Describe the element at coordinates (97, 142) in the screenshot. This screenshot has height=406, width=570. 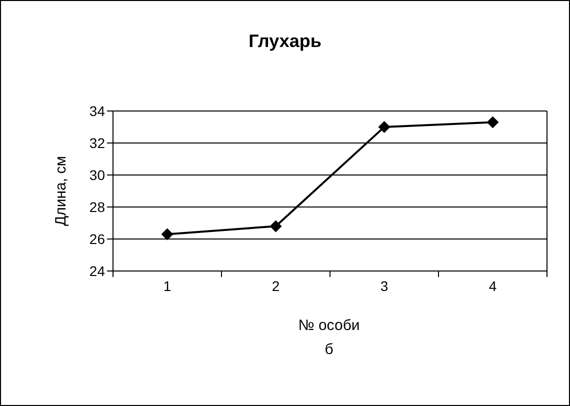
I see `y-tick-label: 32` at that location.